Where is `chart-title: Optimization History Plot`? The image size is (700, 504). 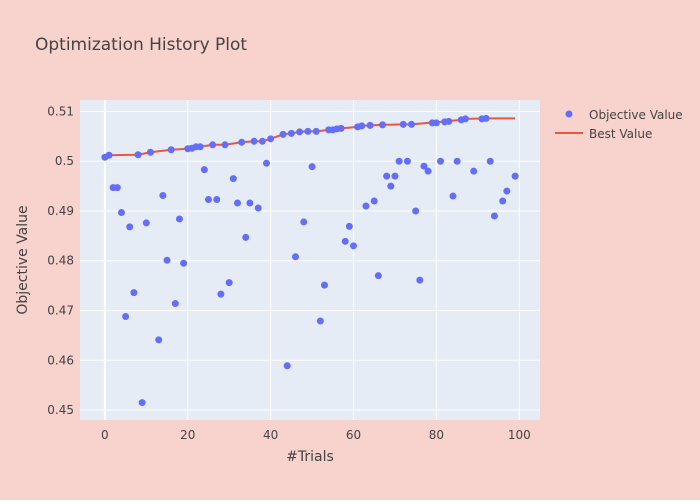
chart-title: Optimization History Plot is located at coordinates (141, 45).